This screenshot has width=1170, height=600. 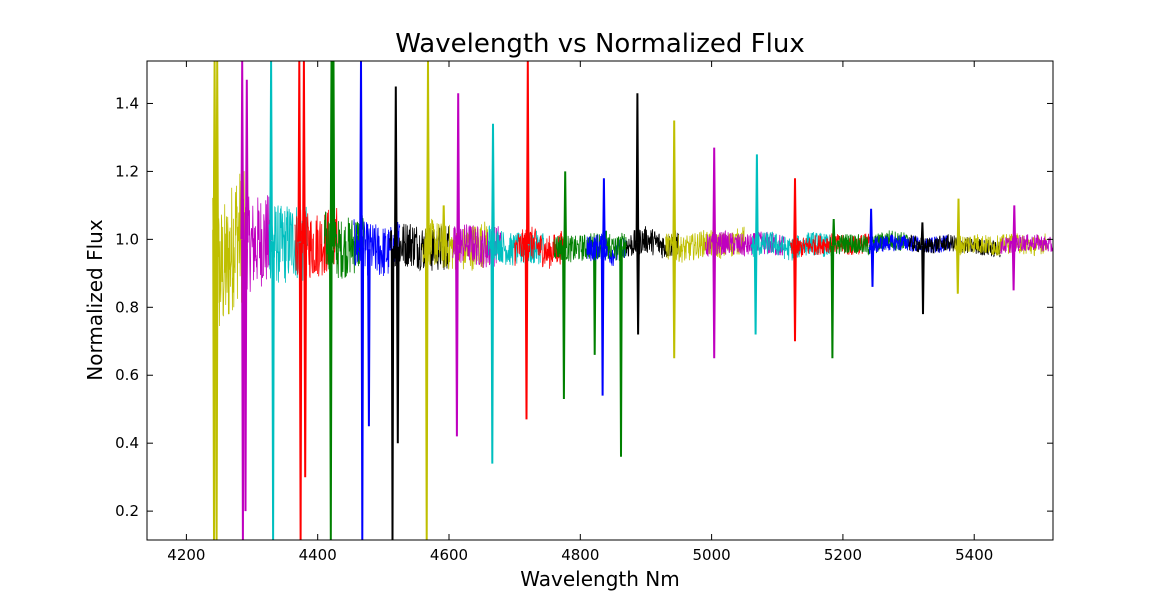 I want to click on x-tick-label-5: 5000, so click(x=712, y=555).